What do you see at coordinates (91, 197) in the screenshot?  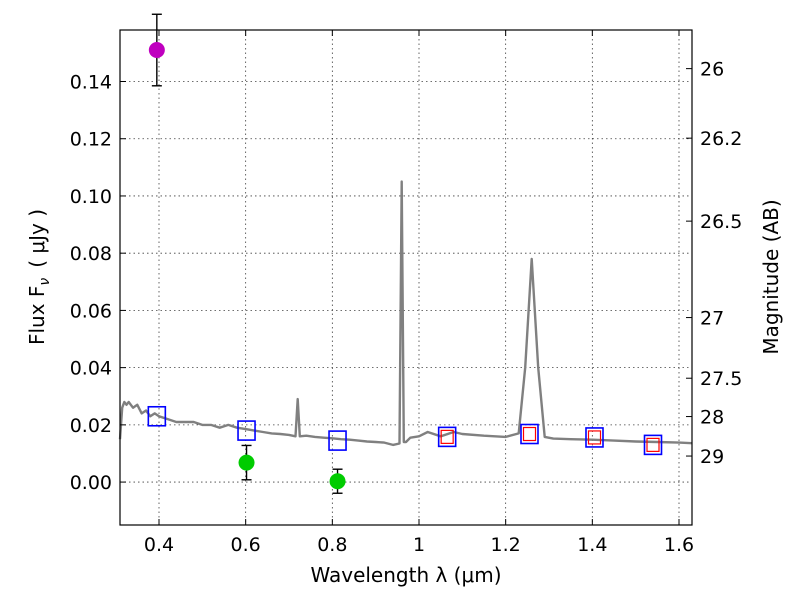 I see `y-tick-label: 0.10` at bounding box center [91, 197].